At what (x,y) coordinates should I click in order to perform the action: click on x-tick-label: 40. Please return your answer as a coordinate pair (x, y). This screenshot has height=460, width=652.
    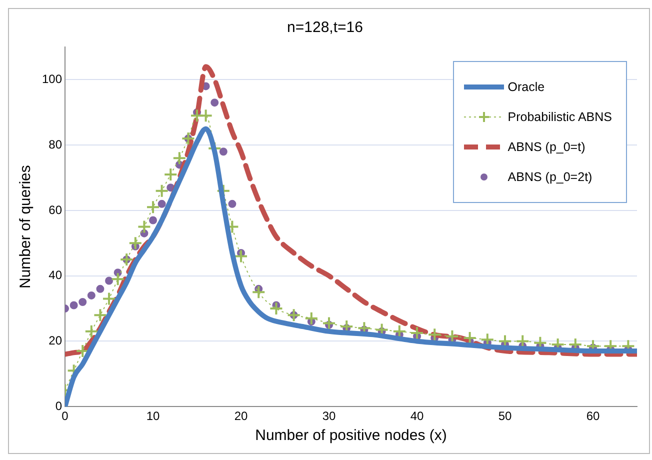
    Looking at the image, I should click on (417, 416).